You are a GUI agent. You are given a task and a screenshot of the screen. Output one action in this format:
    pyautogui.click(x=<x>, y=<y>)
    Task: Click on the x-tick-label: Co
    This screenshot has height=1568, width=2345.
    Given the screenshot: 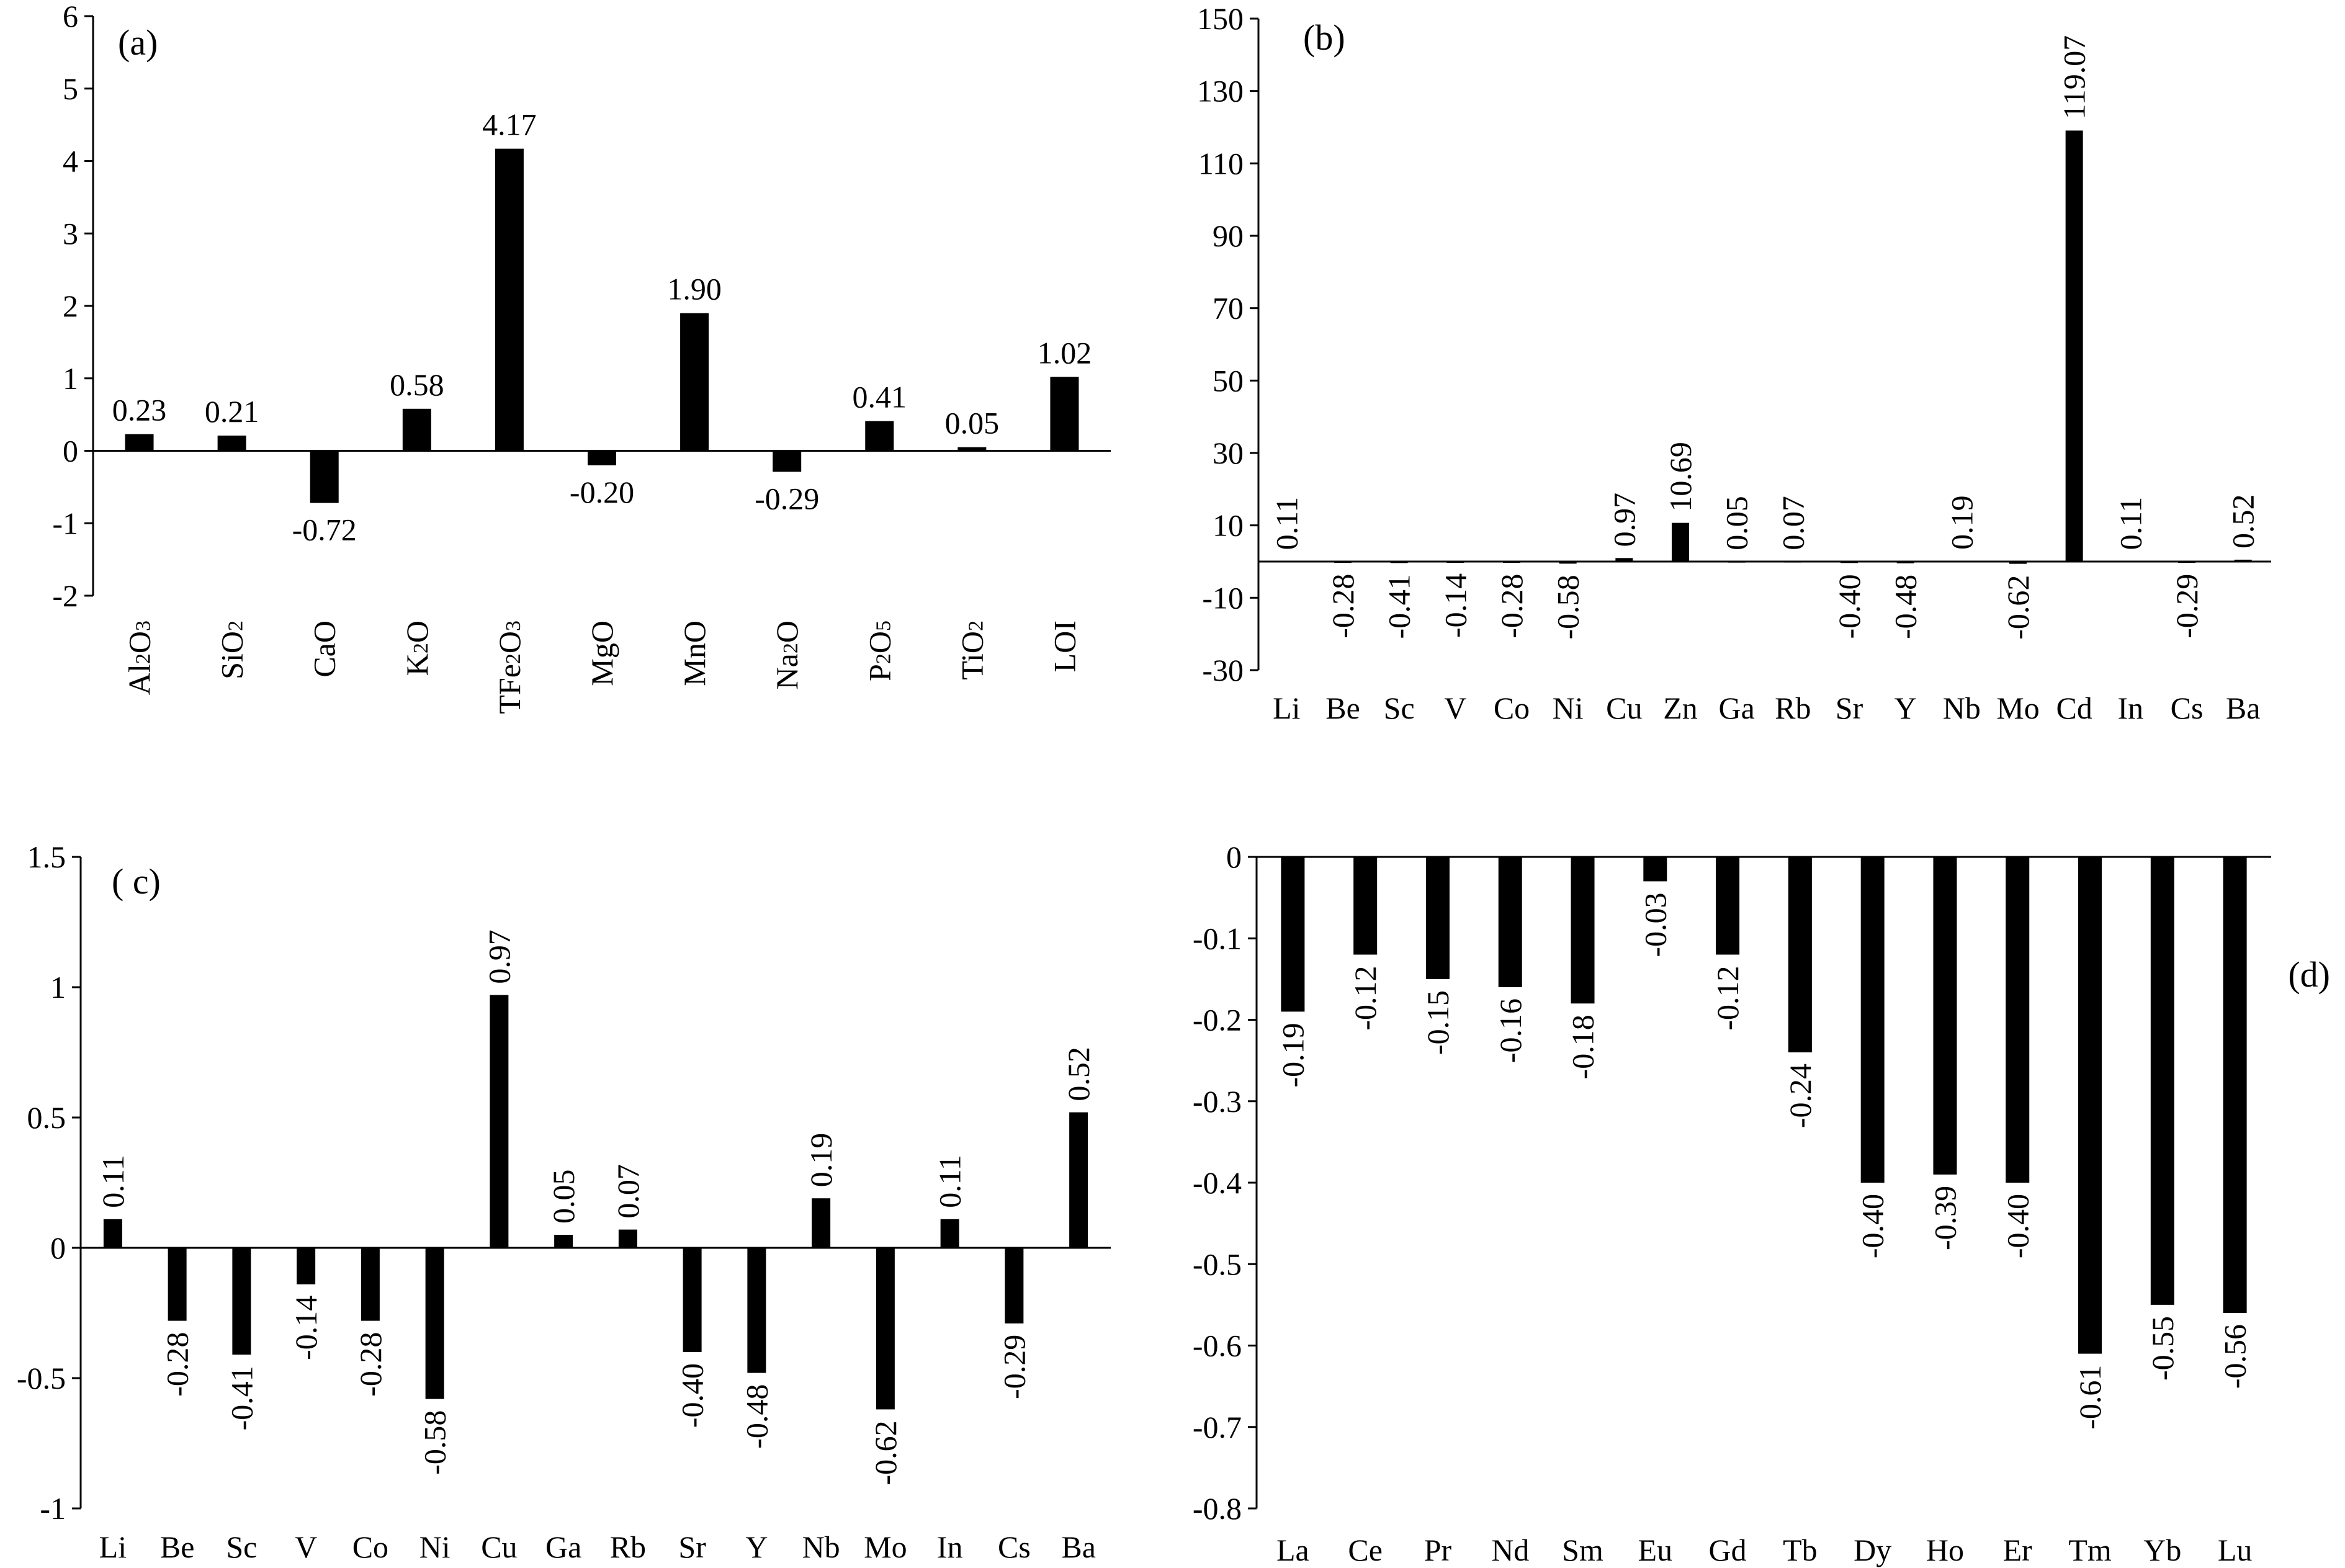 What is the action you would take?
    pyautogui.click(x=370, y=1547)
    